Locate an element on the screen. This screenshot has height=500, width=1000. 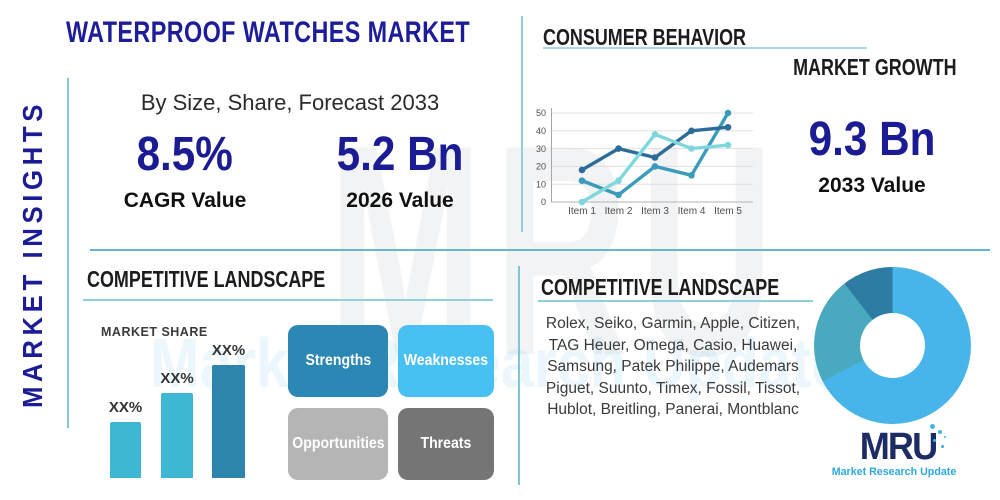
svg-text: Item 1 is located at coordinates (582, 211).